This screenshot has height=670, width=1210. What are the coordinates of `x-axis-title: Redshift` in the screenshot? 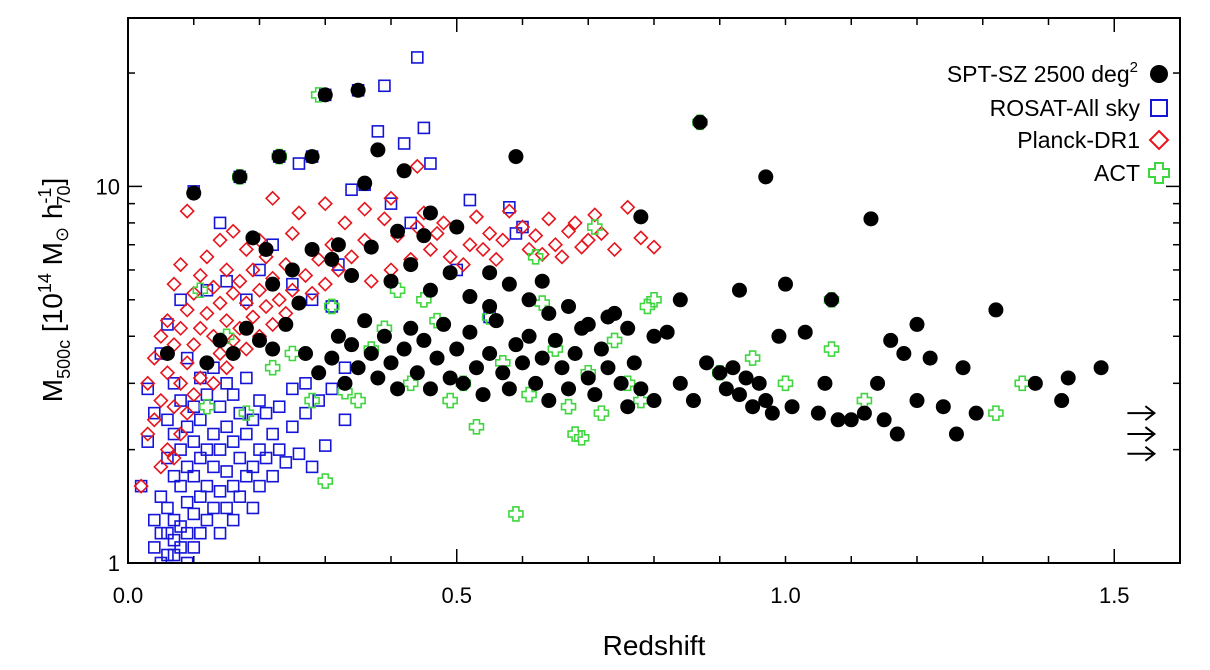 It's located at (654, 645).